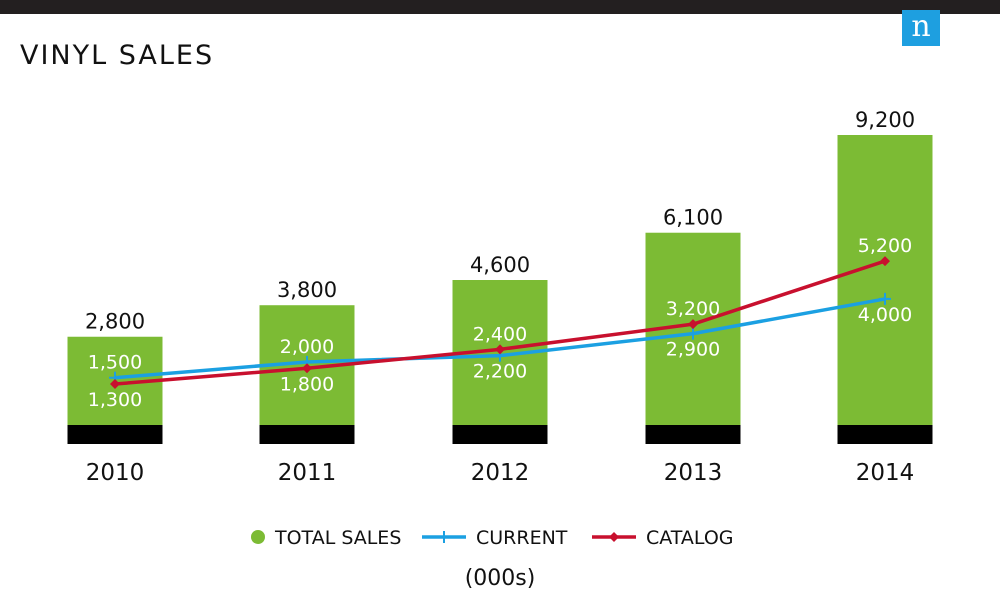 The image size is (1000, 612). I want to click on top-bar, so click(500, 7).